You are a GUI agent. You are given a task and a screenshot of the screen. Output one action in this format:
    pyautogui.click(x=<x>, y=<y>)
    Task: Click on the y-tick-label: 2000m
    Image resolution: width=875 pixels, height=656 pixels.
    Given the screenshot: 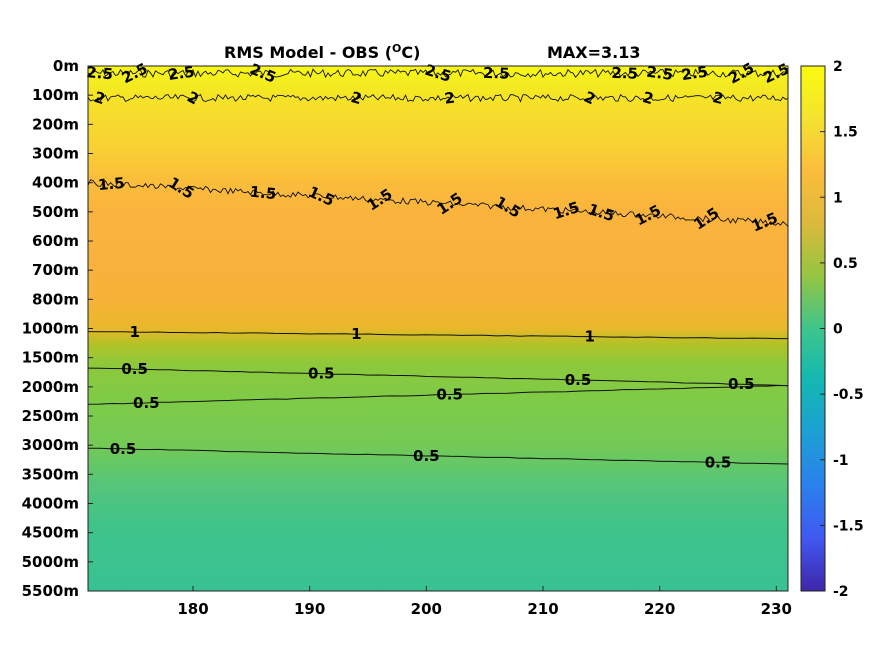 What is the action you would take?
    pyautogui.click(x=50, y=387)
    